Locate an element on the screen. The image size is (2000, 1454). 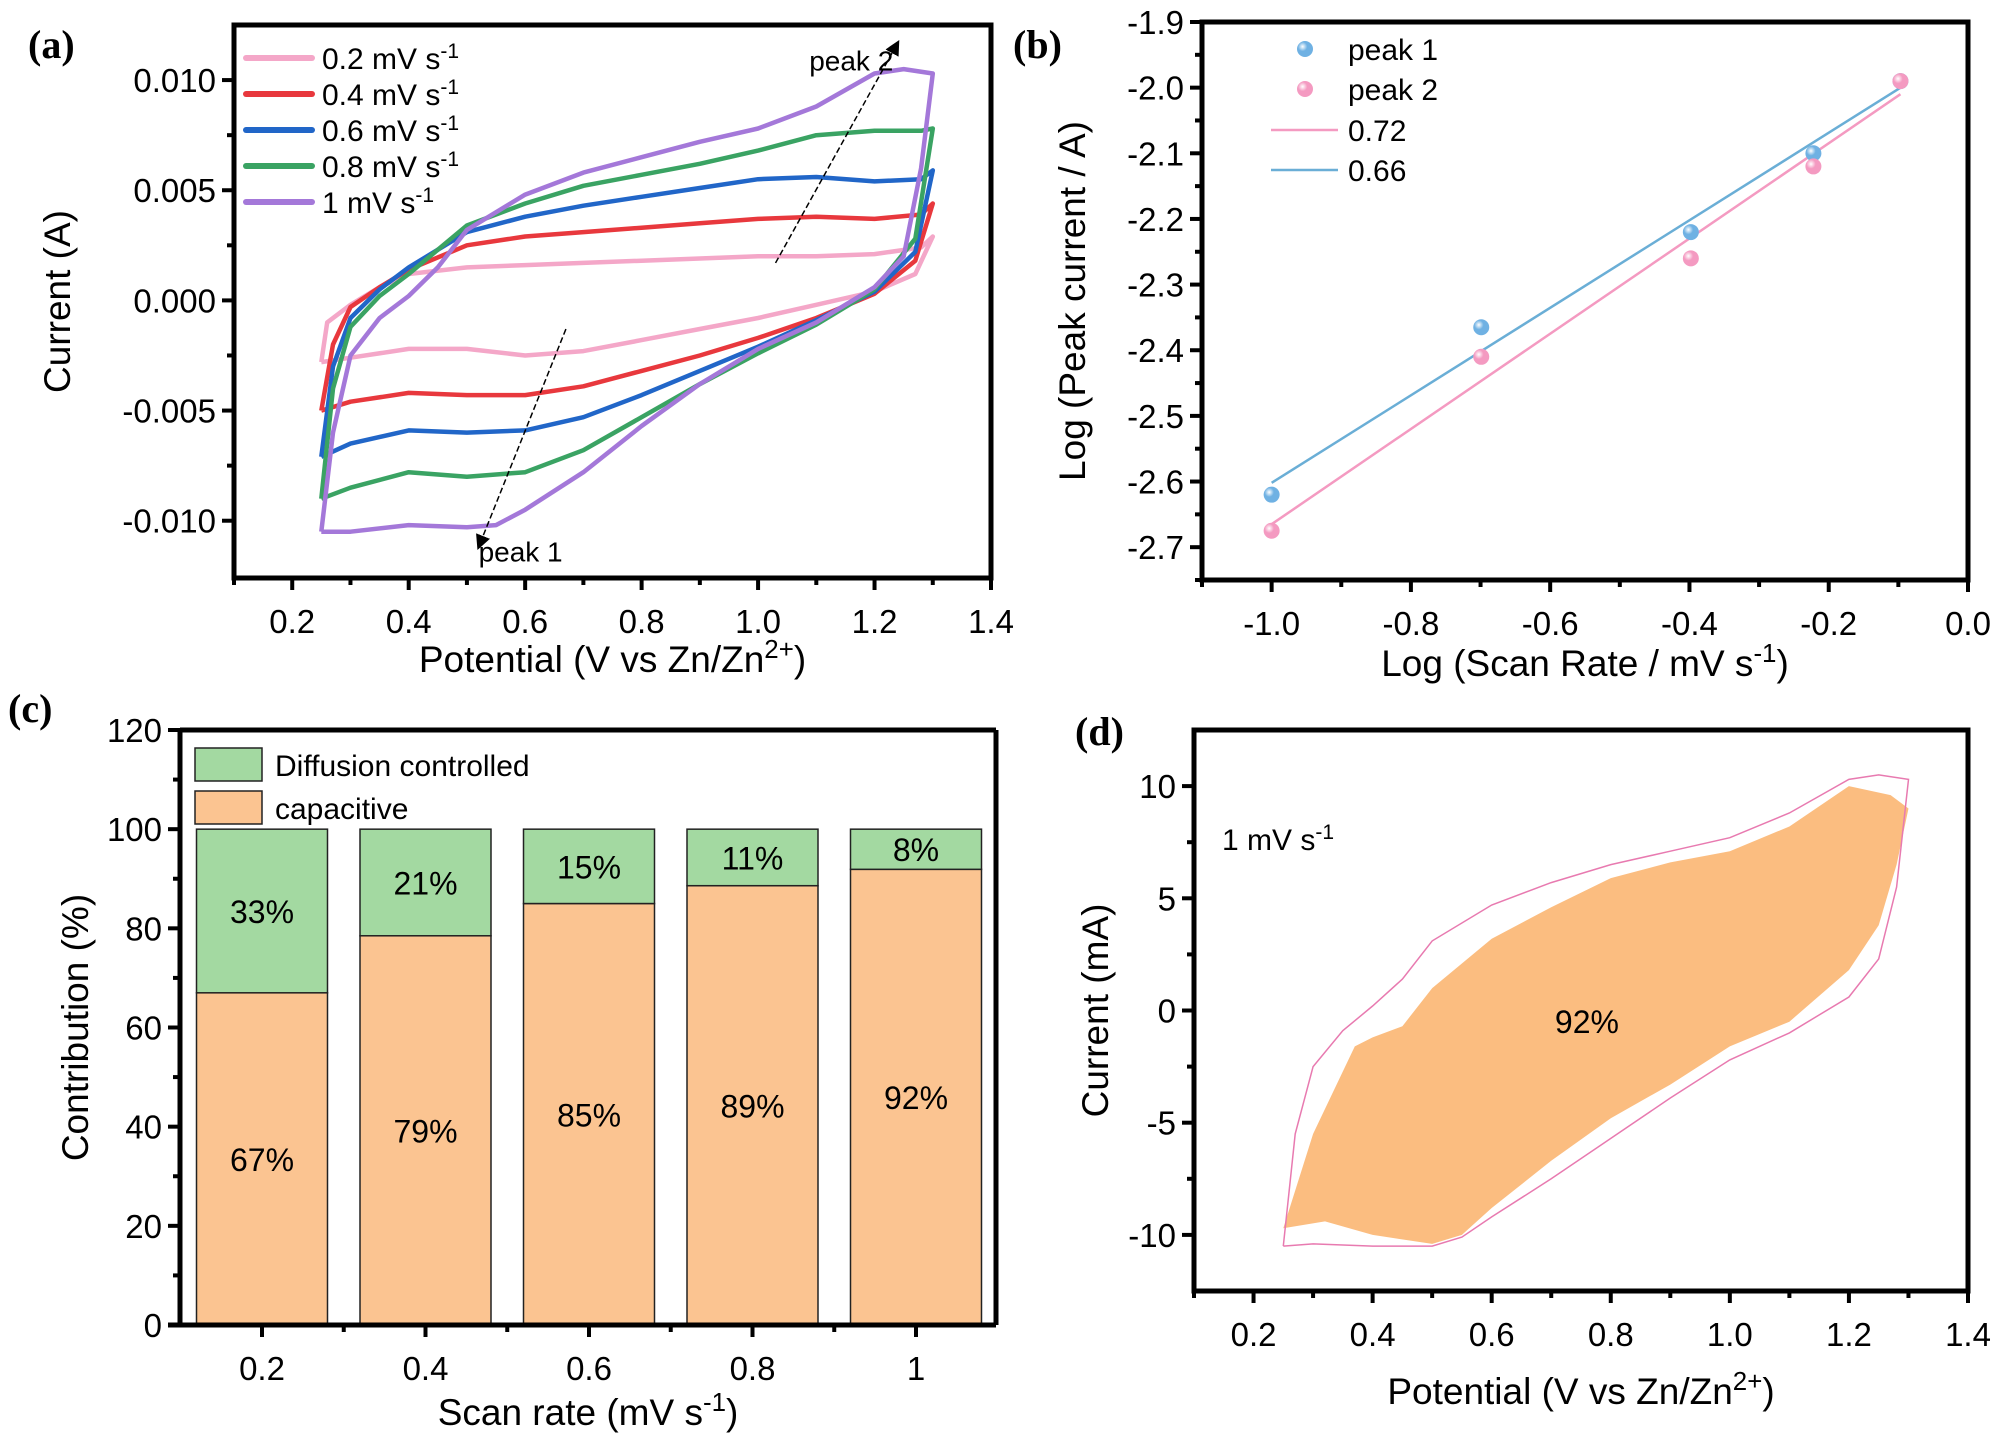
panel-b-ytick-label: -1.9 is located at coordinates (1155, 22).